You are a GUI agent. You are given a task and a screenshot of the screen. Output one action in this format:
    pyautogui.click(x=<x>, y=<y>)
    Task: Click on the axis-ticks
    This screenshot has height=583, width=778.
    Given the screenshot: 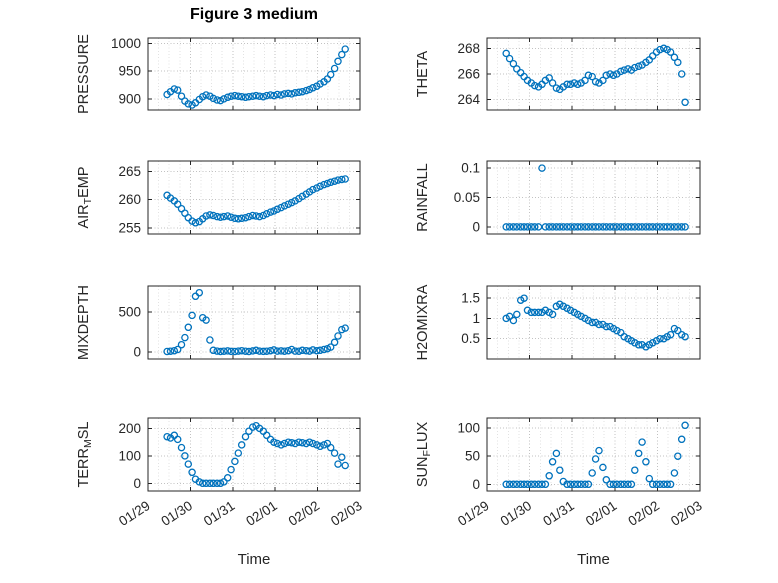 What is the action you would take?
    pyautogui.click(x=593, y=74)
    